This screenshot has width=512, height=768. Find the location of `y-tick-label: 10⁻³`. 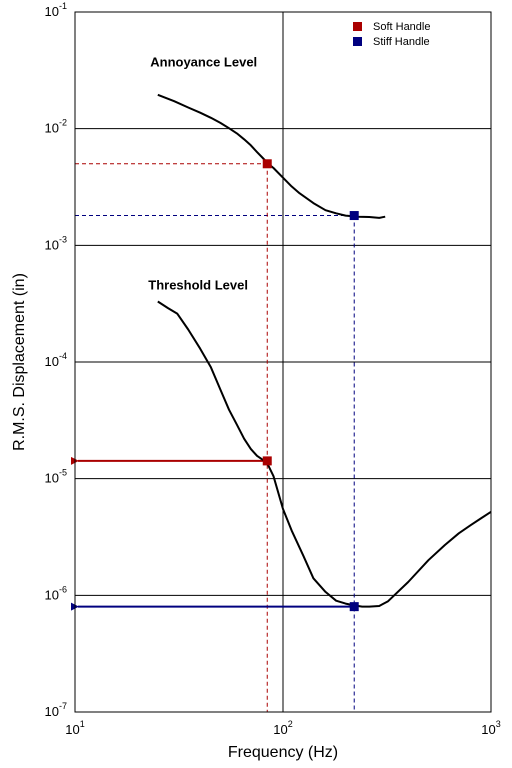

y-tick-label: 10⁻³ is located at coordinates (56, 243).